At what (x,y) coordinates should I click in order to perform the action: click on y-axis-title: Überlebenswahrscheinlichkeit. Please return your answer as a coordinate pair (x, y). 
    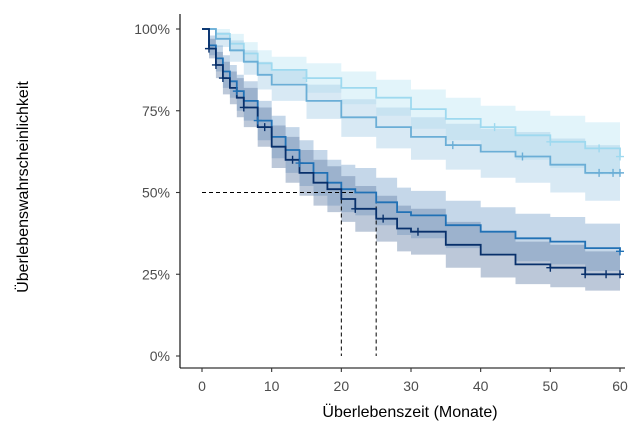
    Looking at the image, I should click on (23, 187).